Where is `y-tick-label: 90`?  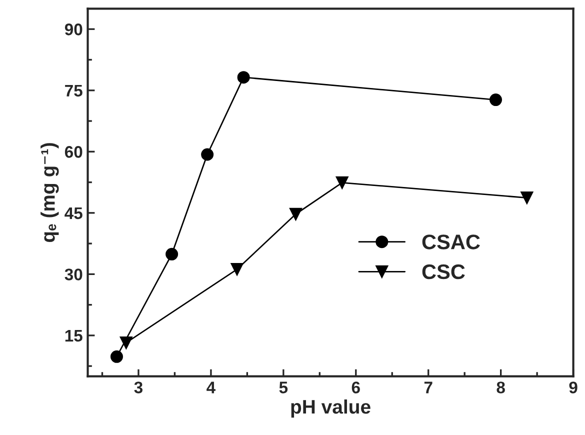 y-tick-label: 90 is located at coordinates (73, 30).